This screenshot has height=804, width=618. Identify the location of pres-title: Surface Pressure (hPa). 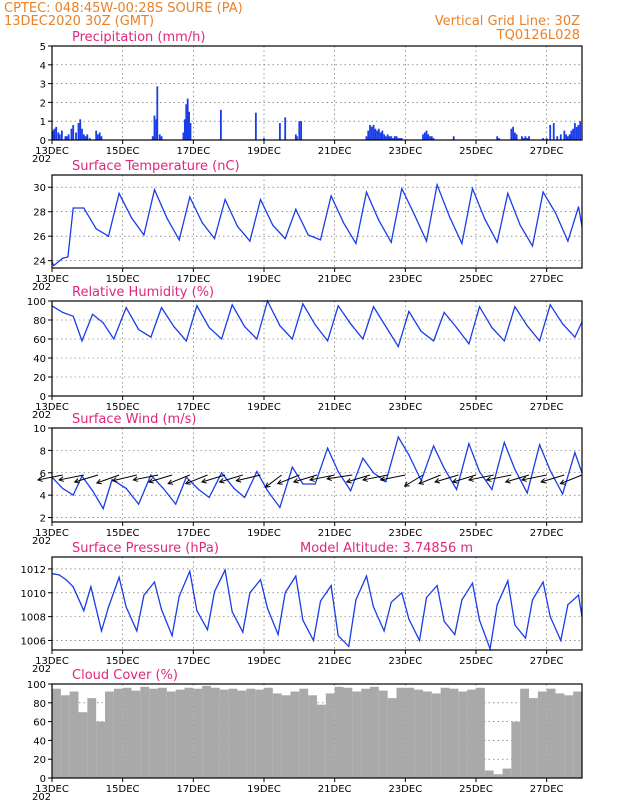
(145, 548).